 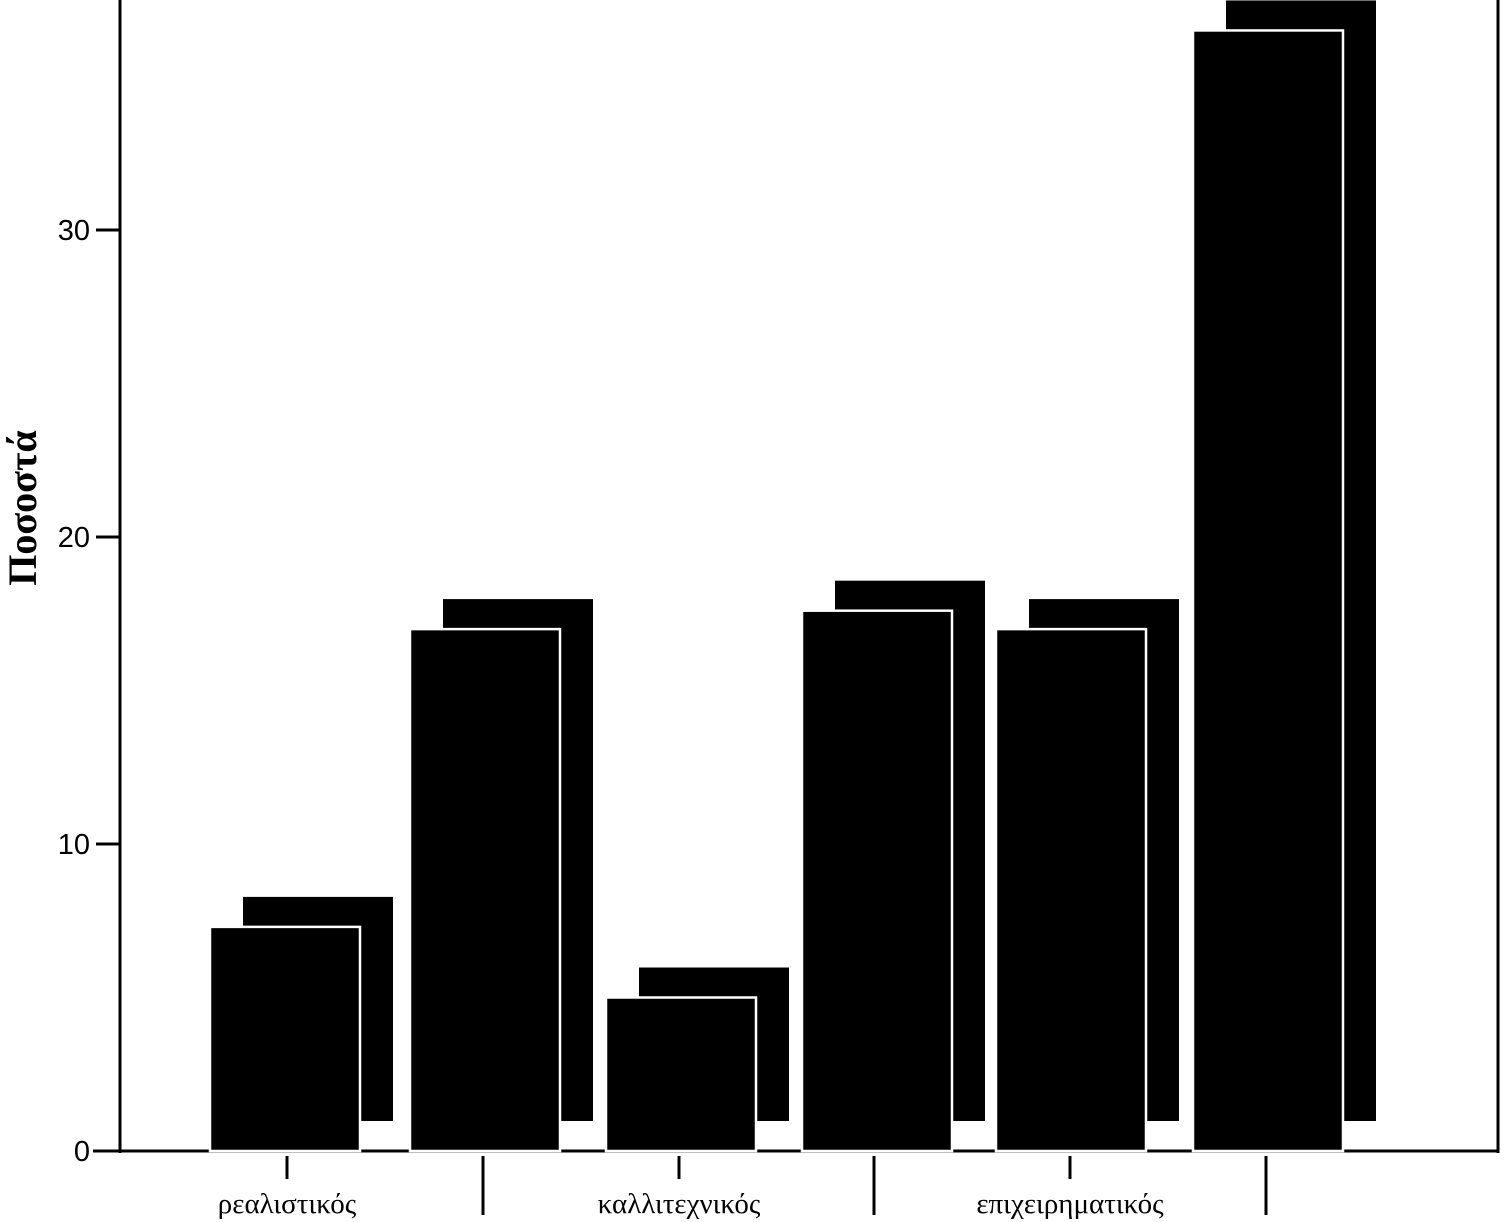 I want to click on x-category-label: καλλιτεχνικός, so click(x=679, y=1204).